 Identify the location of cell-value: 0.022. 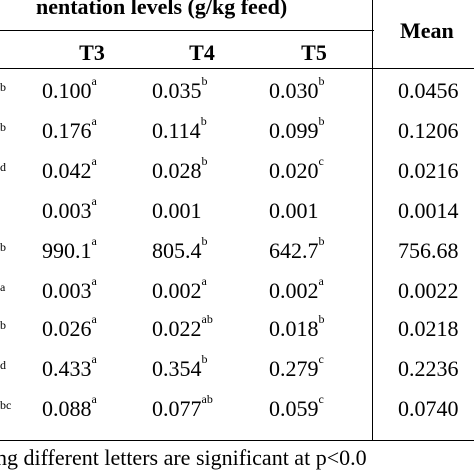
(177, 328).